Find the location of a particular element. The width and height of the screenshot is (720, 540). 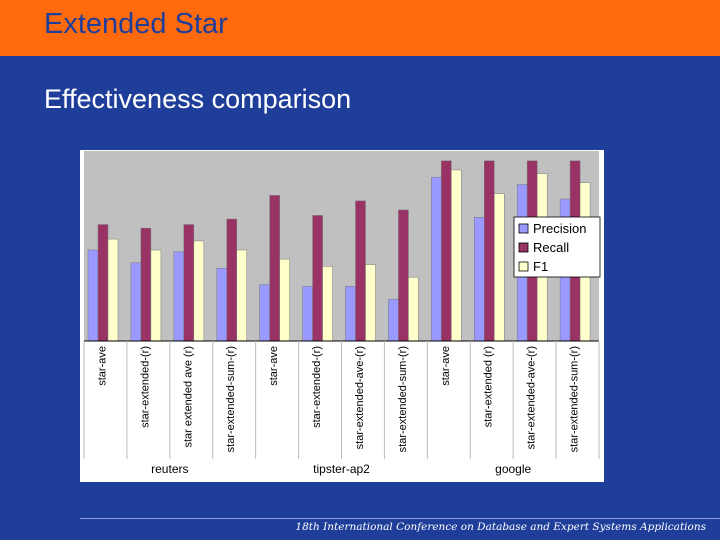

x-group-label: reuters is located at coordinates (169, 469).